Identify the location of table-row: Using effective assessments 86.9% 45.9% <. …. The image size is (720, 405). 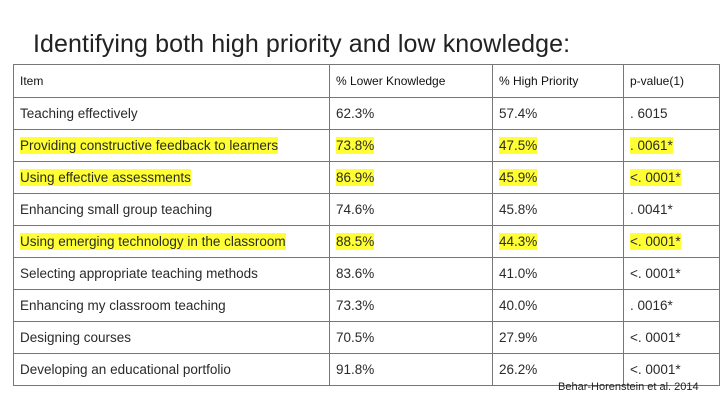
(366, 177).